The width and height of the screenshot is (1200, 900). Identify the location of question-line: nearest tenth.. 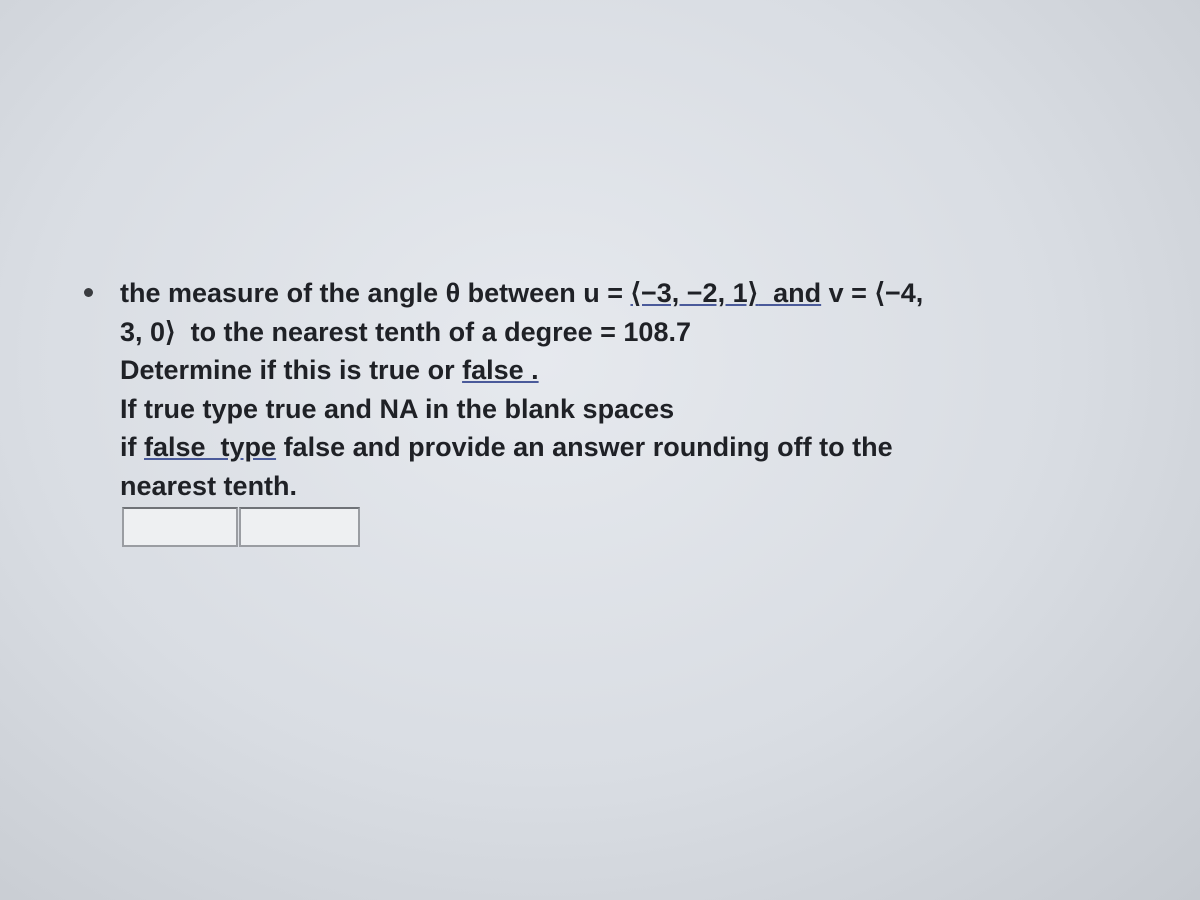
(650, 486).